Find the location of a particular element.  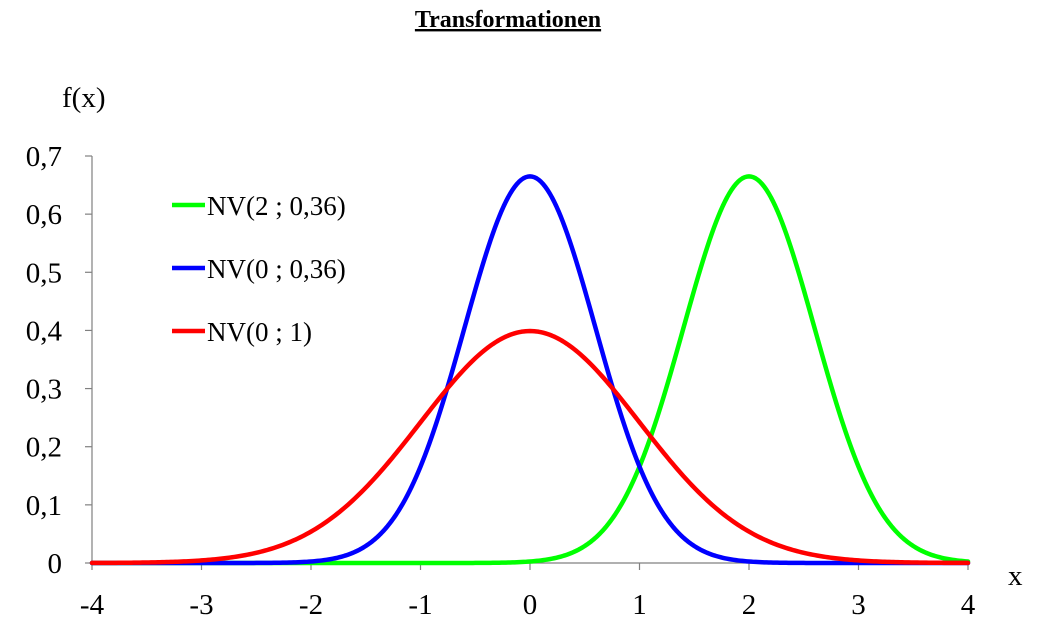

legend-label-nv-0-0-36: NV(0 ; 0,36) is located at coordinates (276, 269).